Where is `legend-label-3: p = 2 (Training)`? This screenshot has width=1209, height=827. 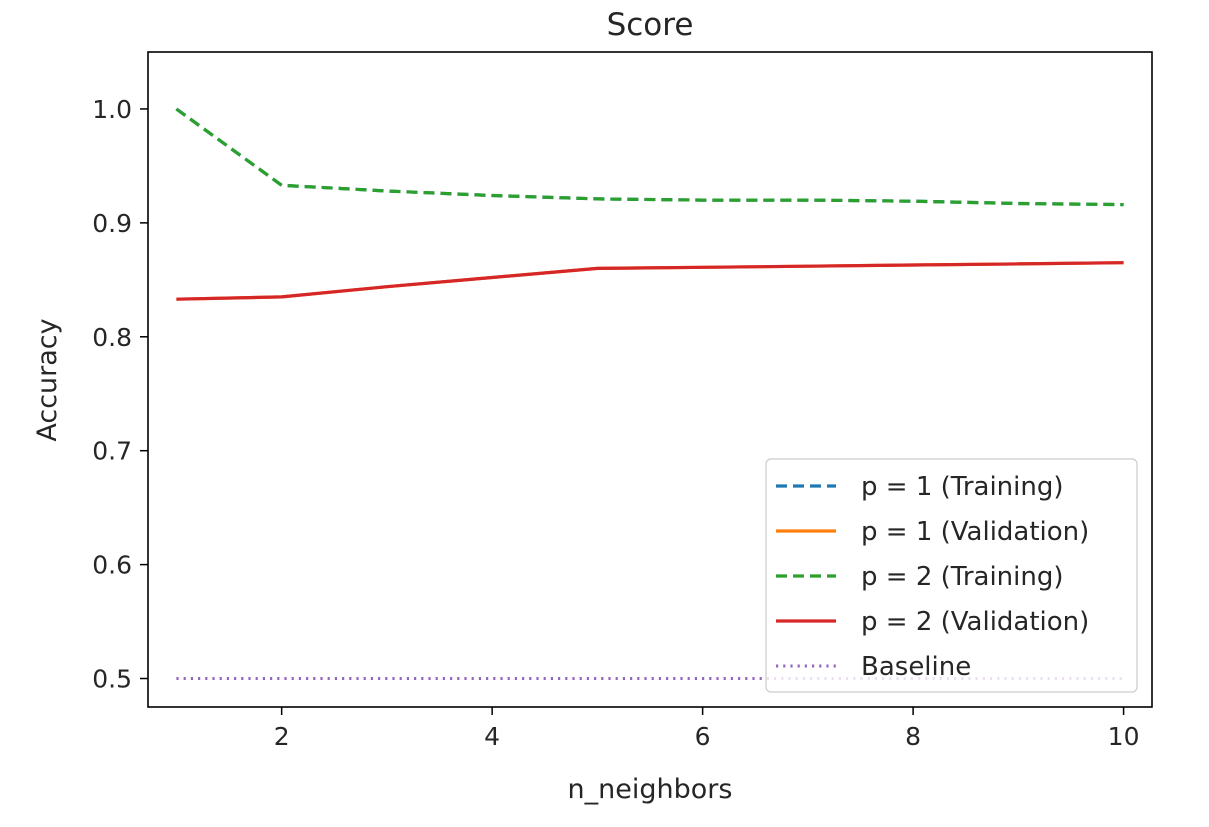
legend-label-3: p = 2 (Training) is located at coordinates (962, 577).